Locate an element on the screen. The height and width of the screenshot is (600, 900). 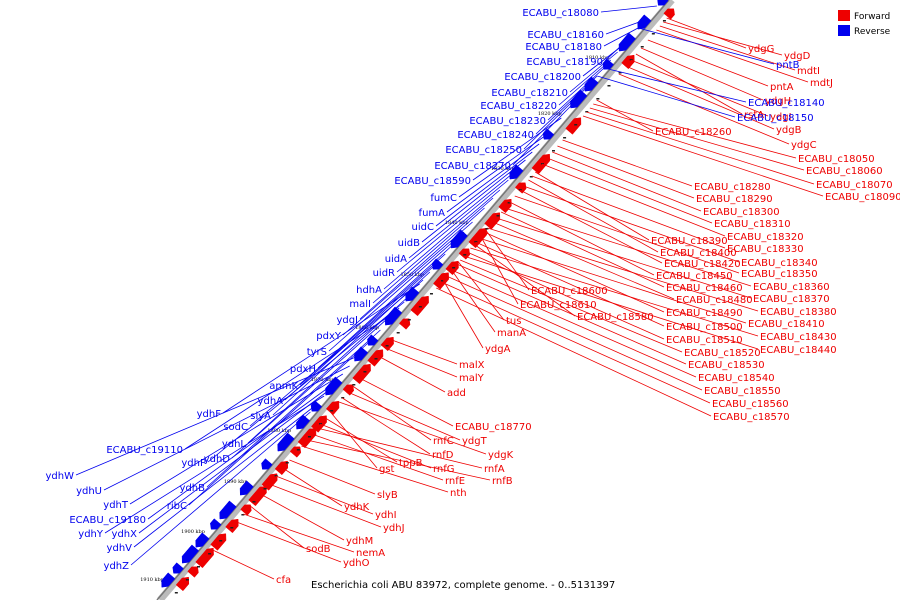
forward-gene-label: ydhO is located at coordinates (356, 563).